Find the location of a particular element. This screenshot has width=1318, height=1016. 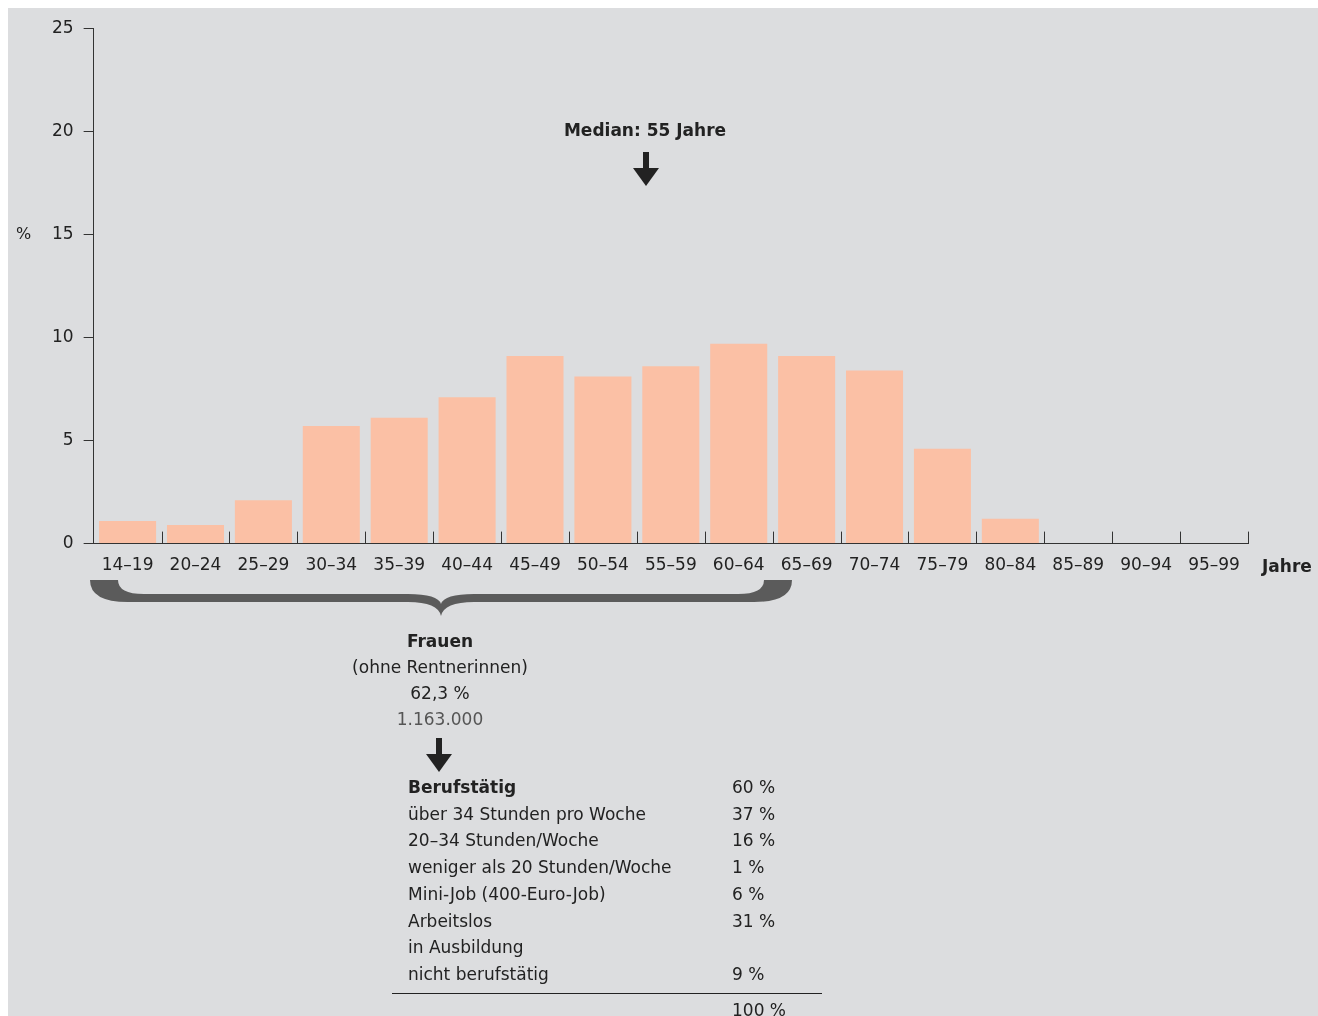

x-tick-label: 55–59 is located at coordinates (670, 564).